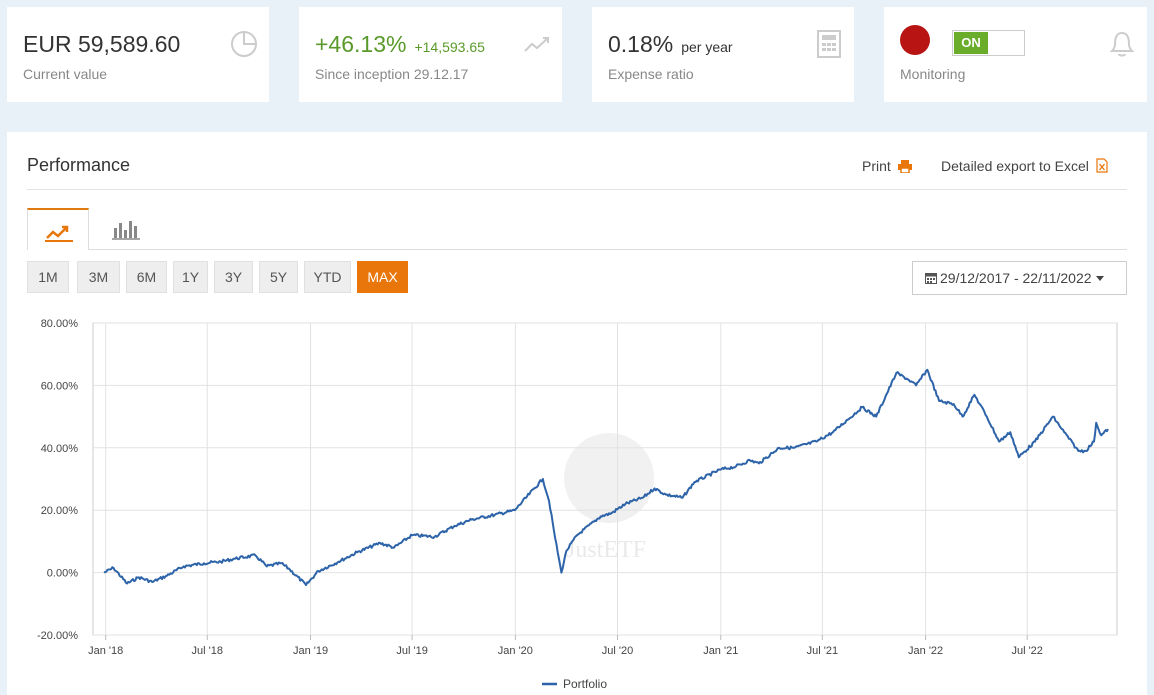 The image size is (1154, 695). What do you see at coordinates (382, 277) in the screenshot?
I see `range-button-max: MAX` at bounding box center [382, 277].